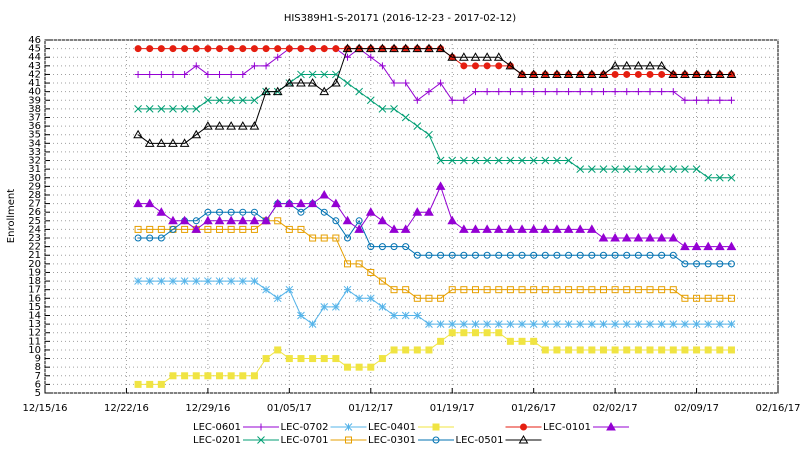  I want to click on legend-label: LEC-0301, so click(392, 440).